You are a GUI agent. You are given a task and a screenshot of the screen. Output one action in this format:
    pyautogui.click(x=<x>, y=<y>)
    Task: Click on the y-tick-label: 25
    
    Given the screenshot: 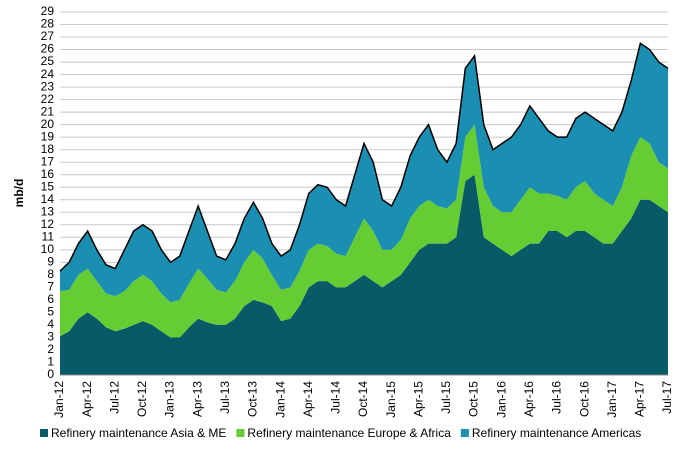 What is the action you would take?
    pyautogui.click(x=48, y=61)
    